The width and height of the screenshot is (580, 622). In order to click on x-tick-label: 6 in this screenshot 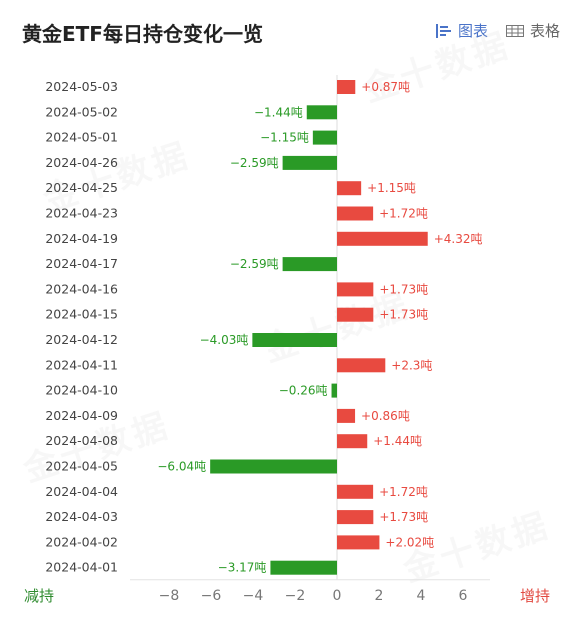, I will do `click(463, 596)`.